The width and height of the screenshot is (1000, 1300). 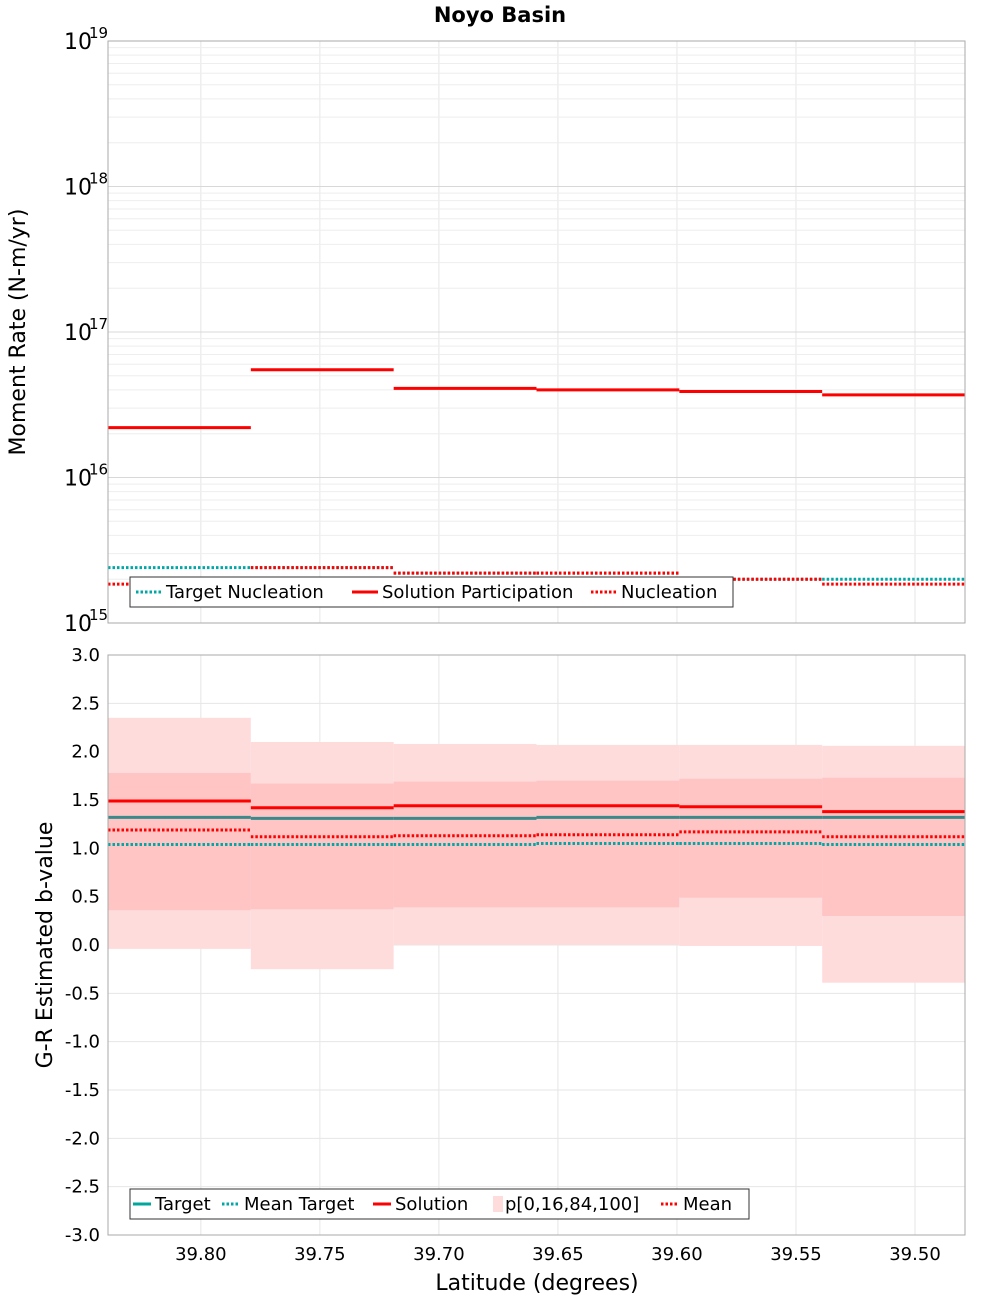 I want to click on bottom-series-mean-target, so click(x=536, y=844).